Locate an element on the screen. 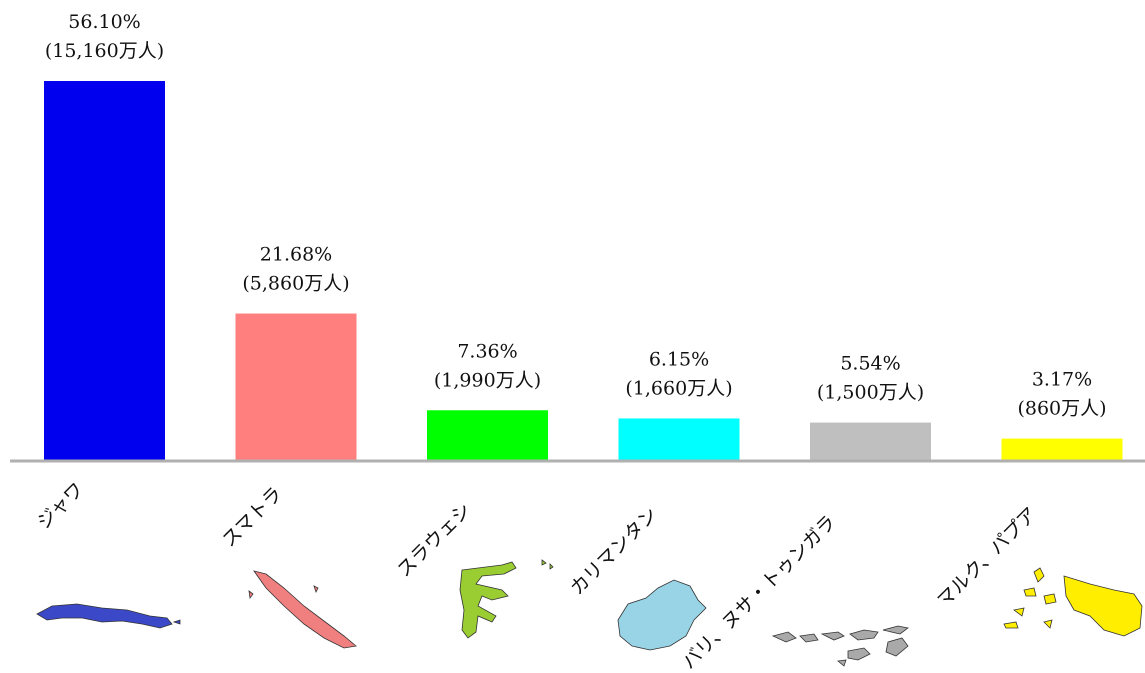  maluku-papua-islands-map-icon is located at coordinates (1073, 602).